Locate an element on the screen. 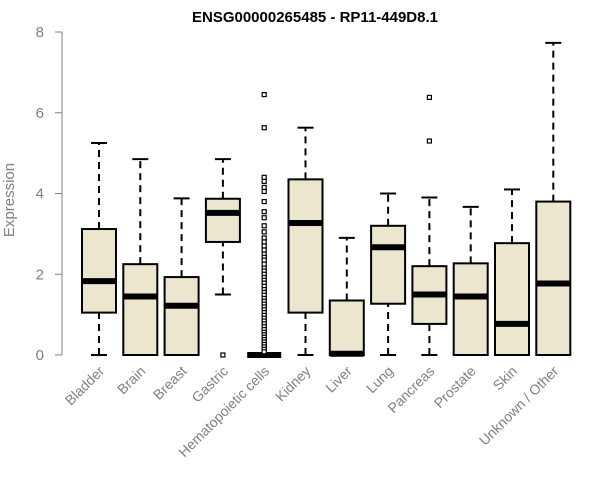  y-tick-label: 0 is located at coordinates (40, 355).